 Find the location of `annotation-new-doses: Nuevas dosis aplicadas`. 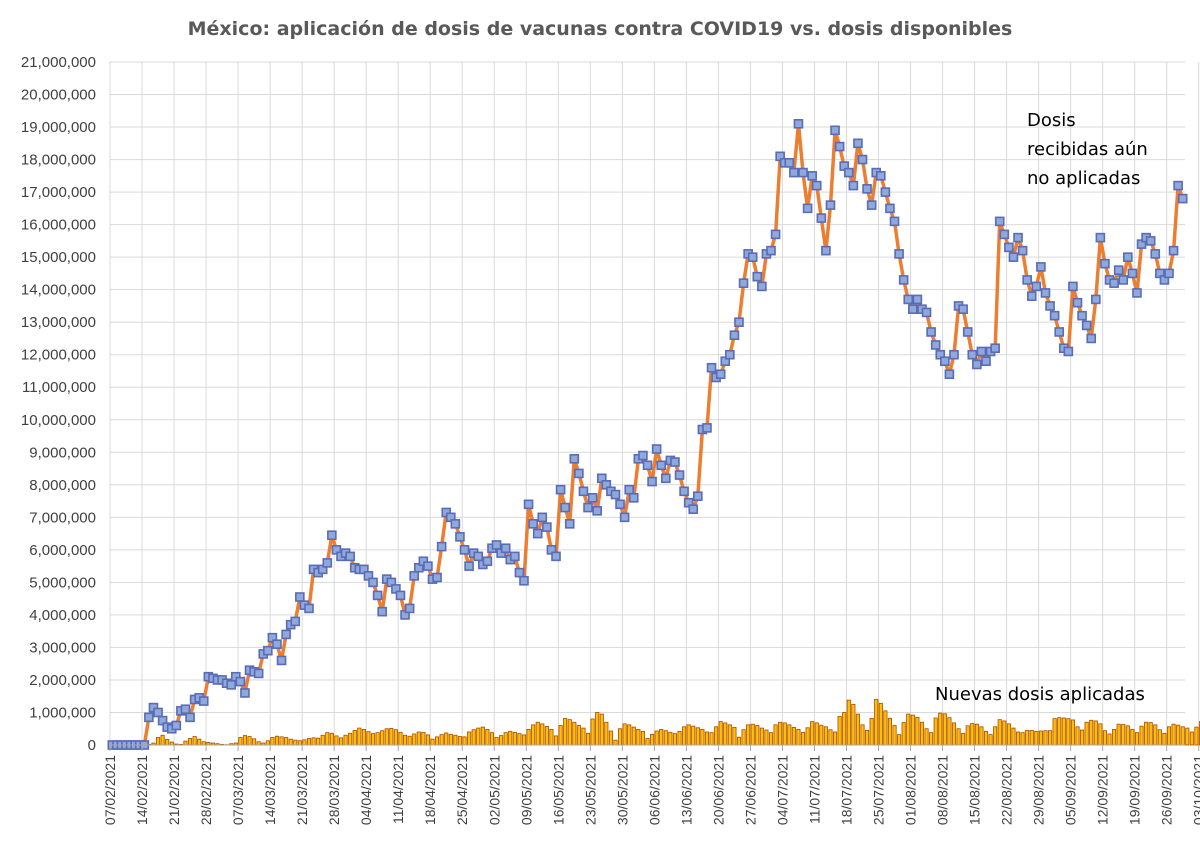

annotation-new-doses: Nuevas dosis aplicadas is located at coordinates (1040, 694).